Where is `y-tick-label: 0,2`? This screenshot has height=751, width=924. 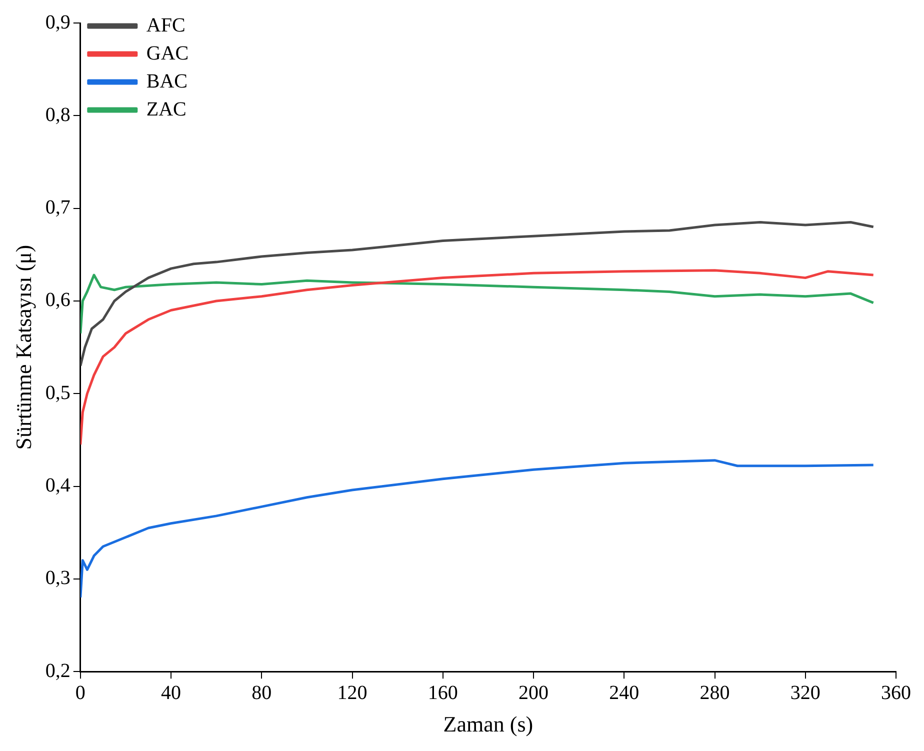
y-tick-label: 0,2 is located at coordinates (57, 671).